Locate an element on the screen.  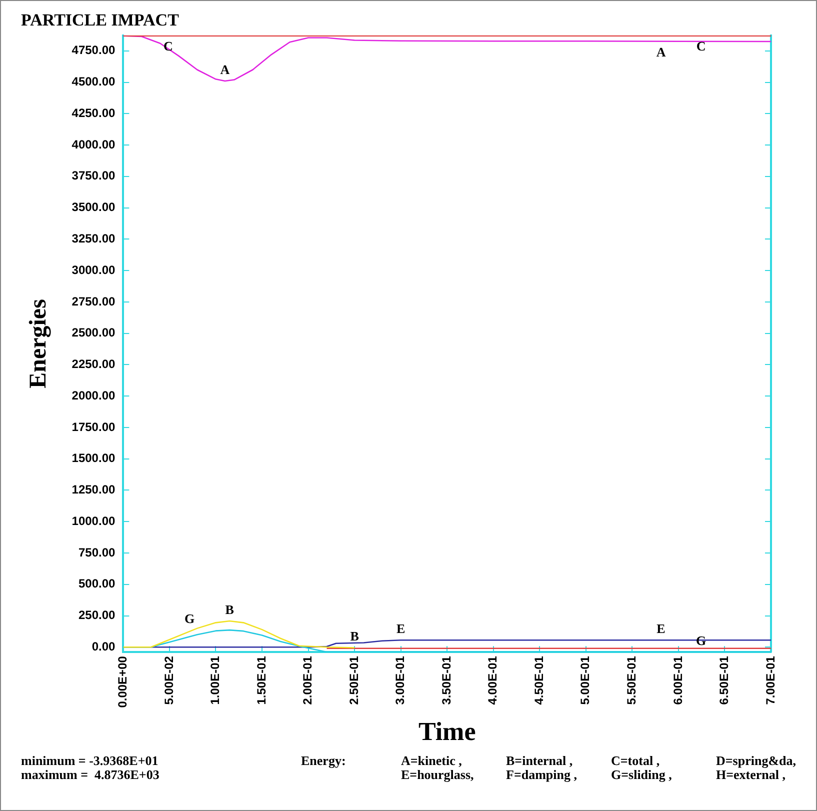
text: Energy: is located at coordinates (323, 761).